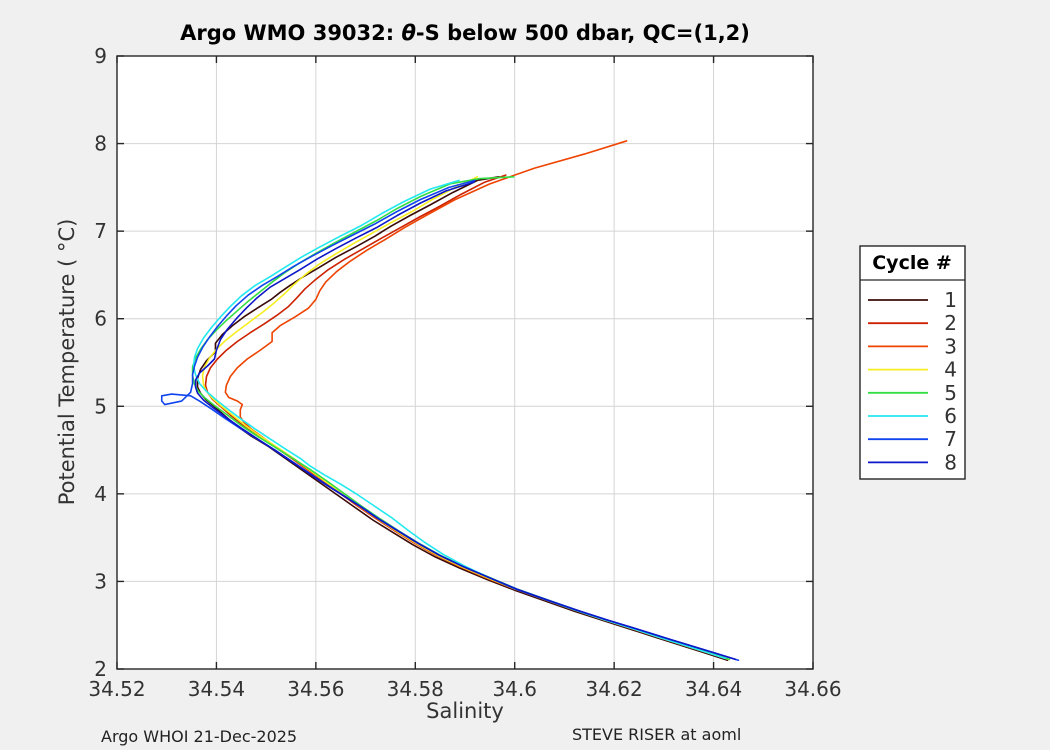  I want to click on legend-label-cycle-8: 8, so click(950, 462).